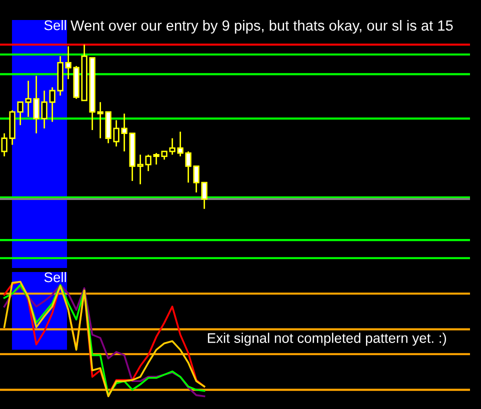  What do you see at coordinates (261, 27) in the screenshot?
I see `text: Went over our entry by 9 pips, but thats okay, our sl is at 15` at bounding box center [261, 27].